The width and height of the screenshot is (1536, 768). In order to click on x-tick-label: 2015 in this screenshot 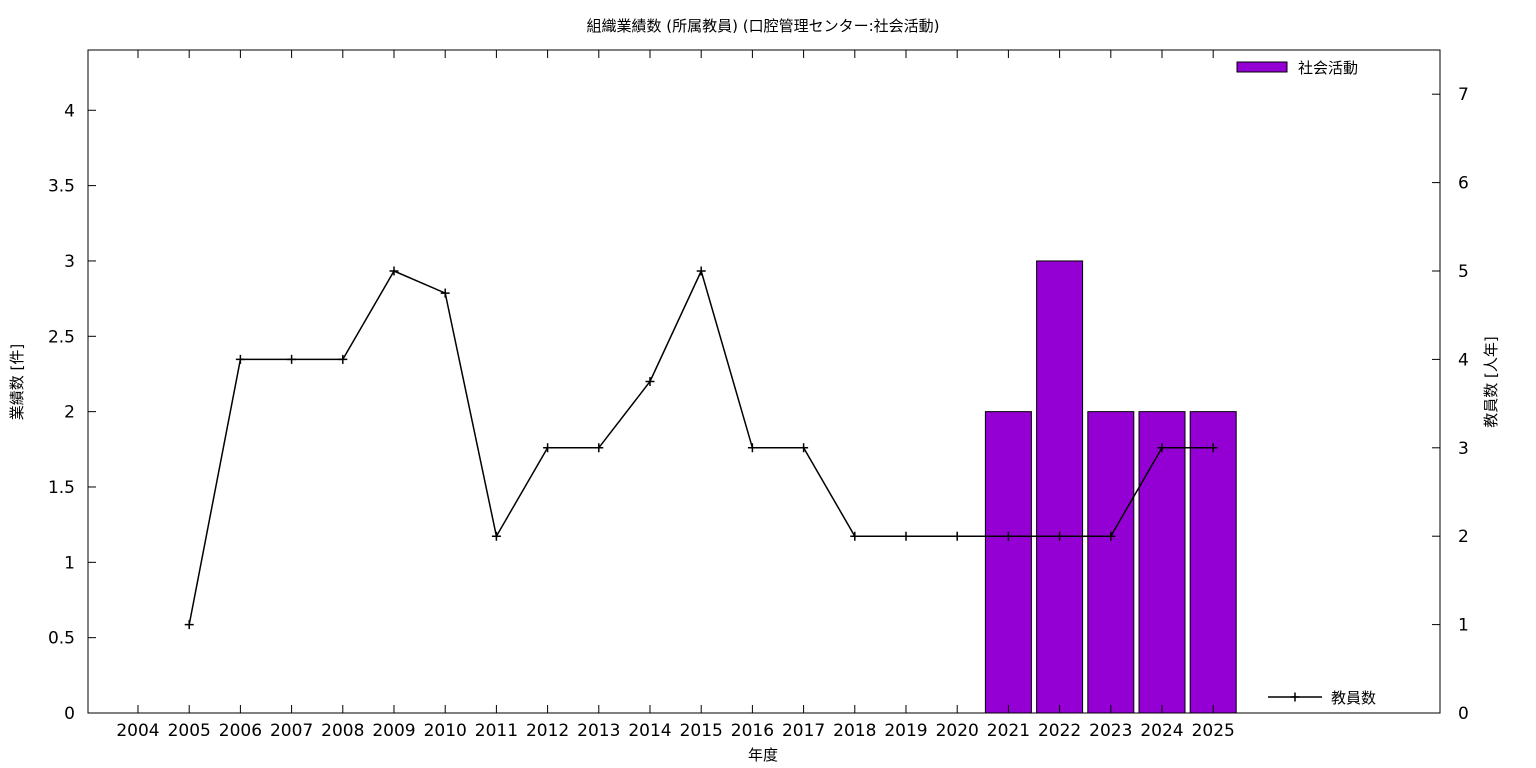, I will do `click(701, 731)`.